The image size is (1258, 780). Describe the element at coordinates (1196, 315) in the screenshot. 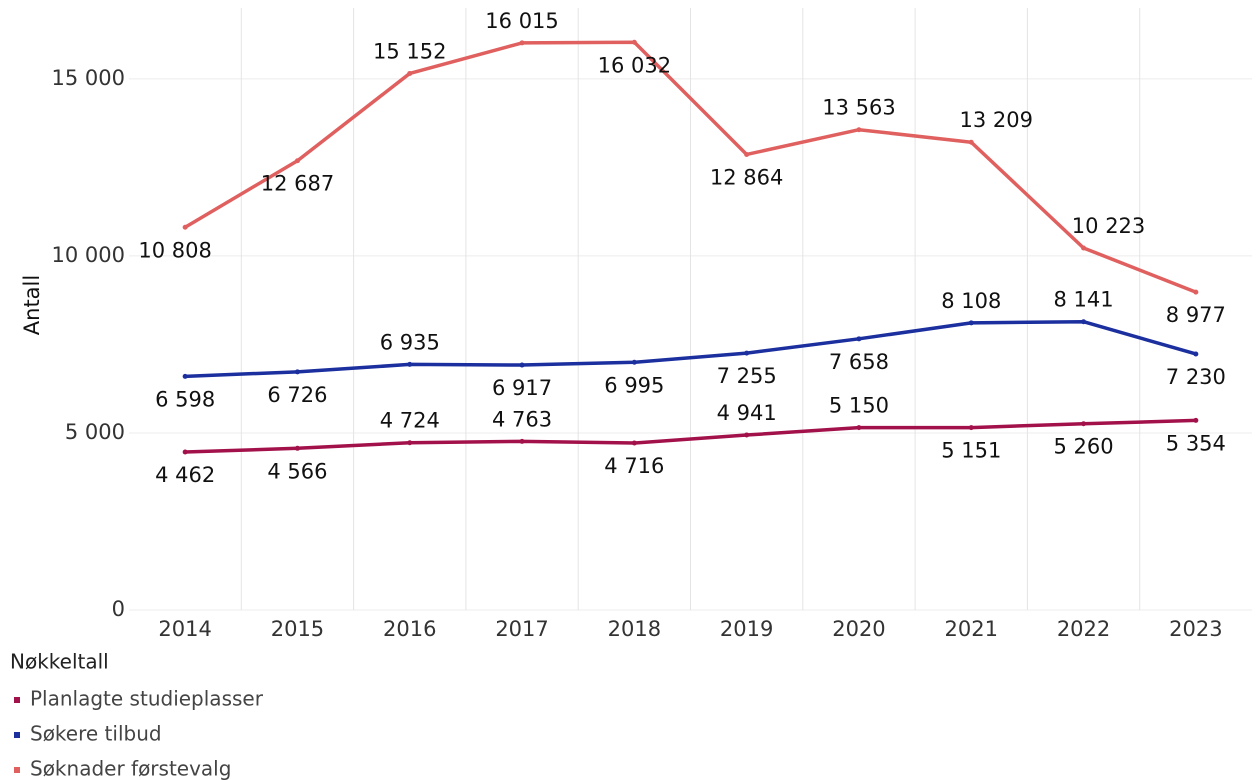

I see `data-label: 8 977` at that location.